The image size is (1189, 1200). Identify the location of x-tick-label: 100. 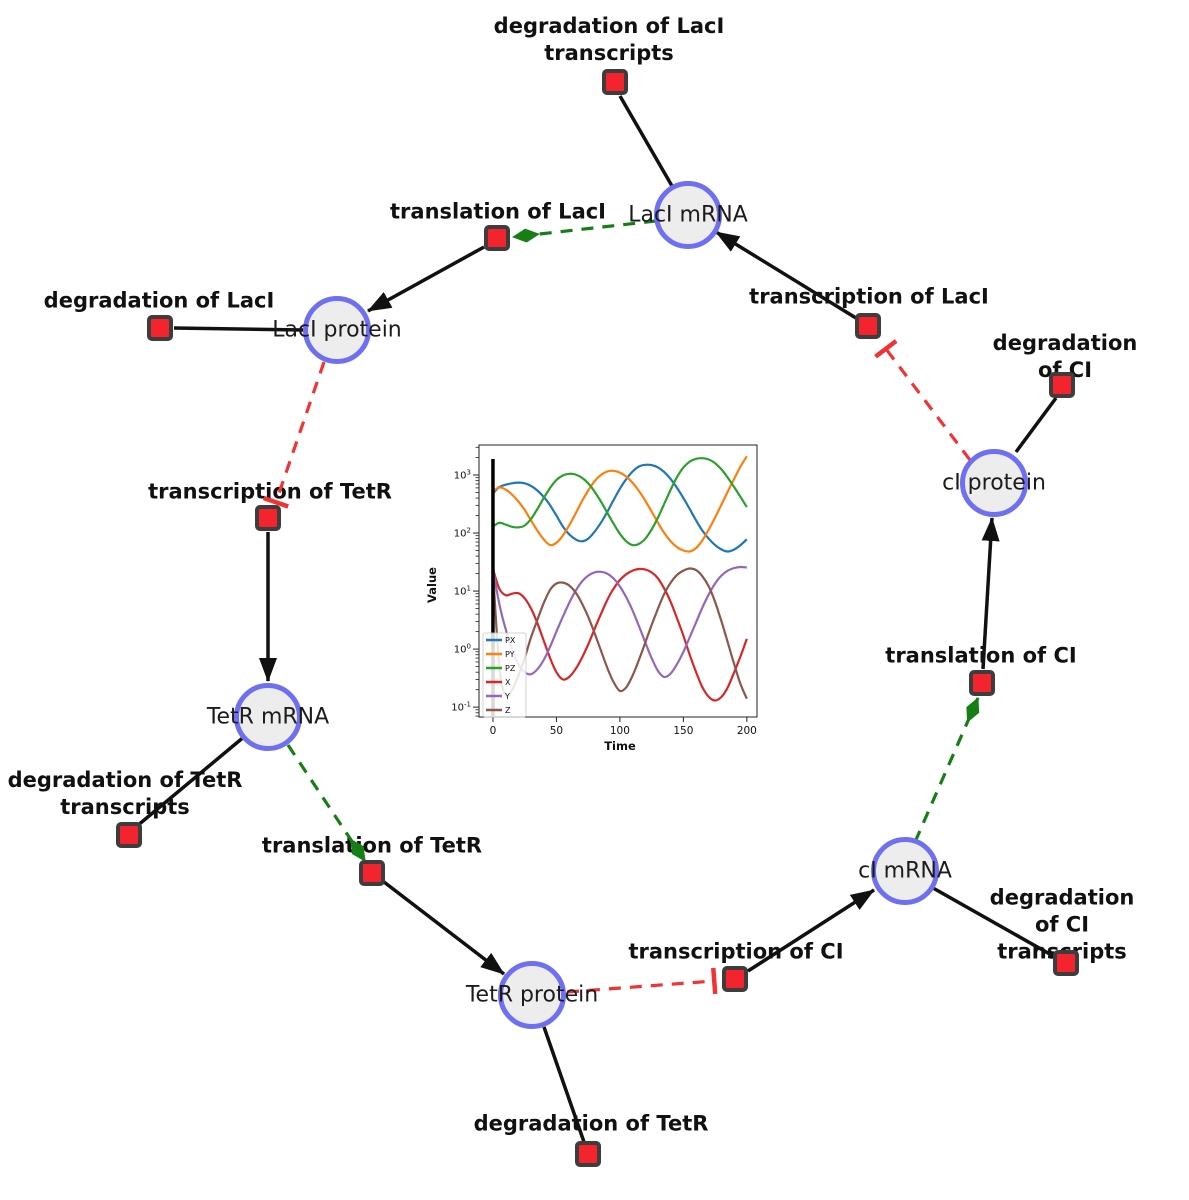
(620, 731).